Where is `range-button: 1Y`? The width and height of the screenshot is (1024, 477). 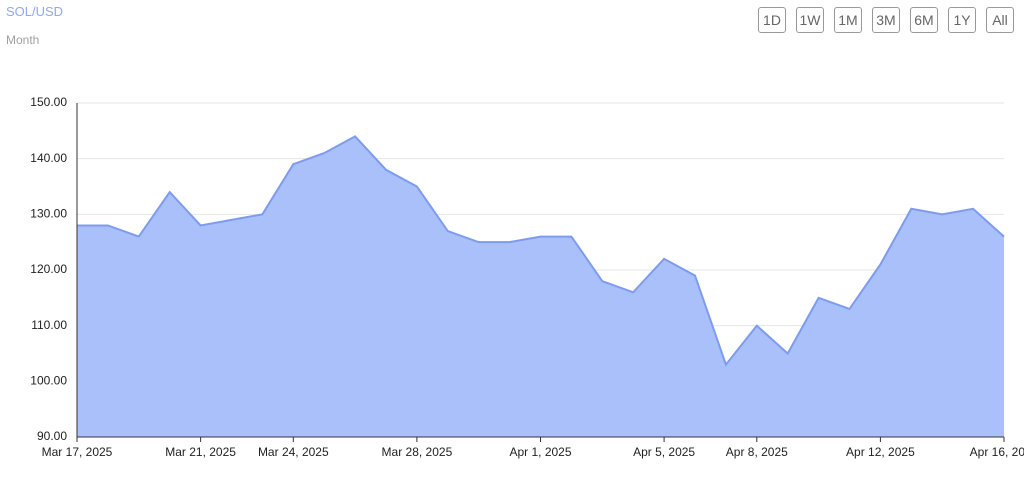 range-button: 1Y is located at coordinates (962, 20).